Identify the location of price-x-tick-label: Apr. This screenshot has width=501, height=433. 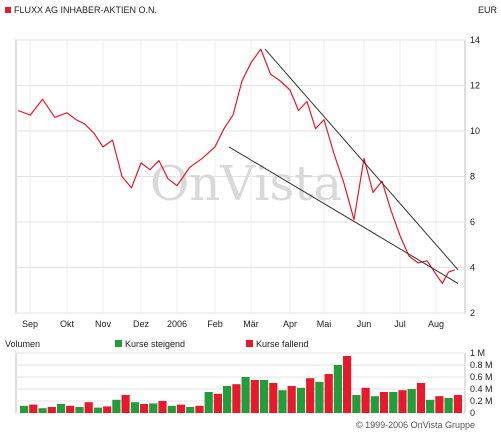
(290, 324).